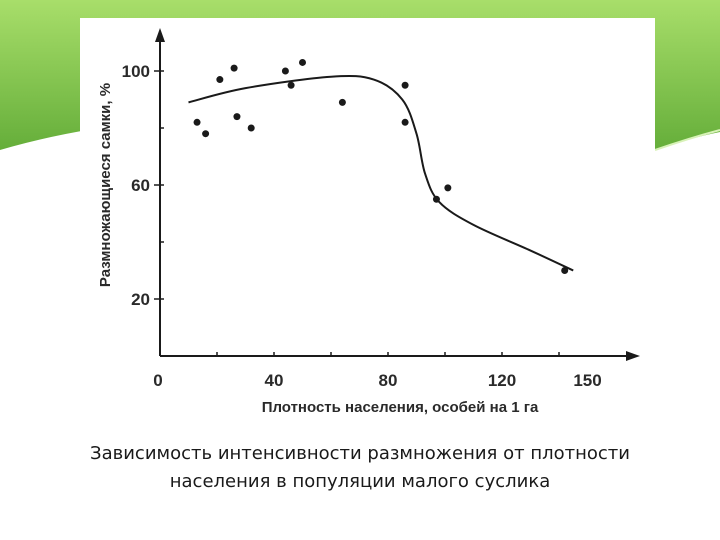 The height and width of the screenshot is (540, 720). What do you see at coordinates (136, 71) in the screenshot?
I see `y-tick-label: 100` at bounding box center [136, 71].